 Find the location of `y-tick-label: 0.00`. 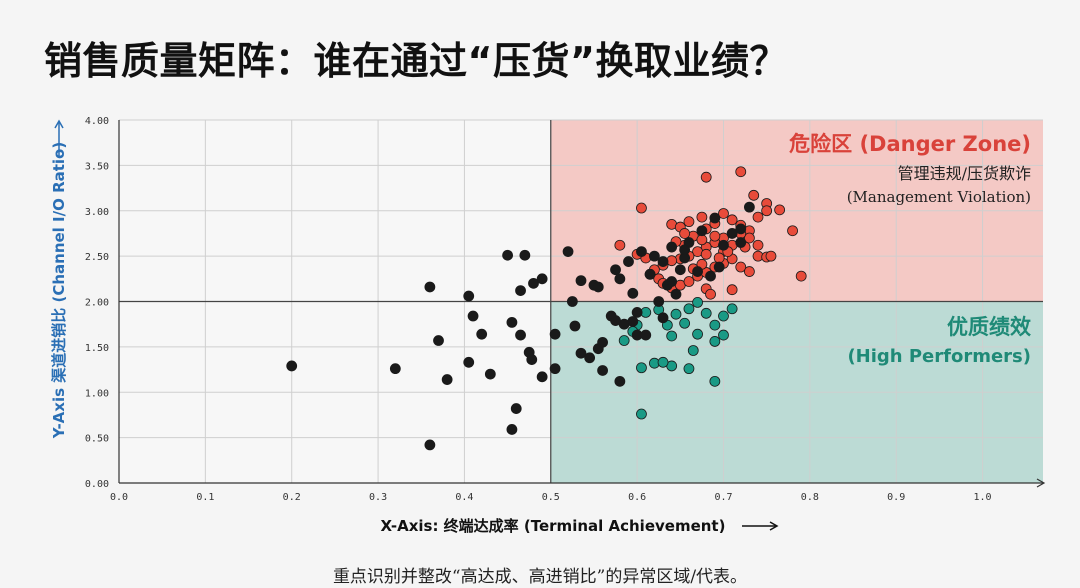

y-tick-label: 0.00 is located at coordinates (97, 484).